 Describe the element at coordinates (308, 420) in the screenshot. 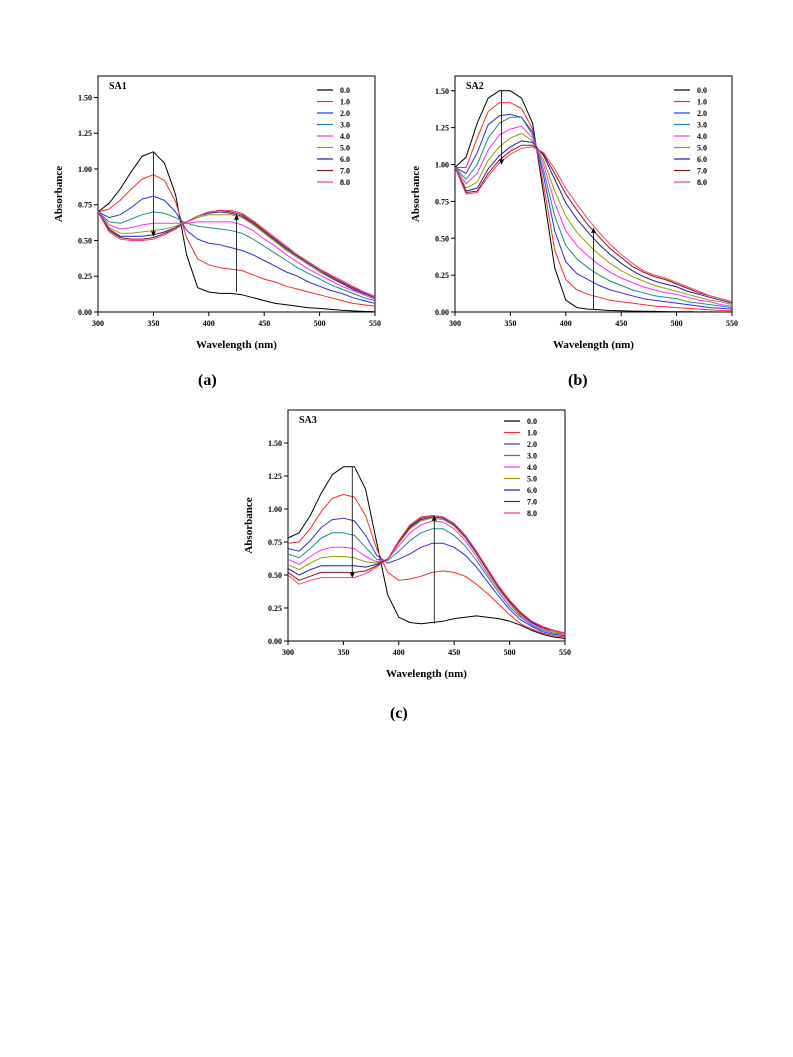

I see `chart-title: SA3` at that location.